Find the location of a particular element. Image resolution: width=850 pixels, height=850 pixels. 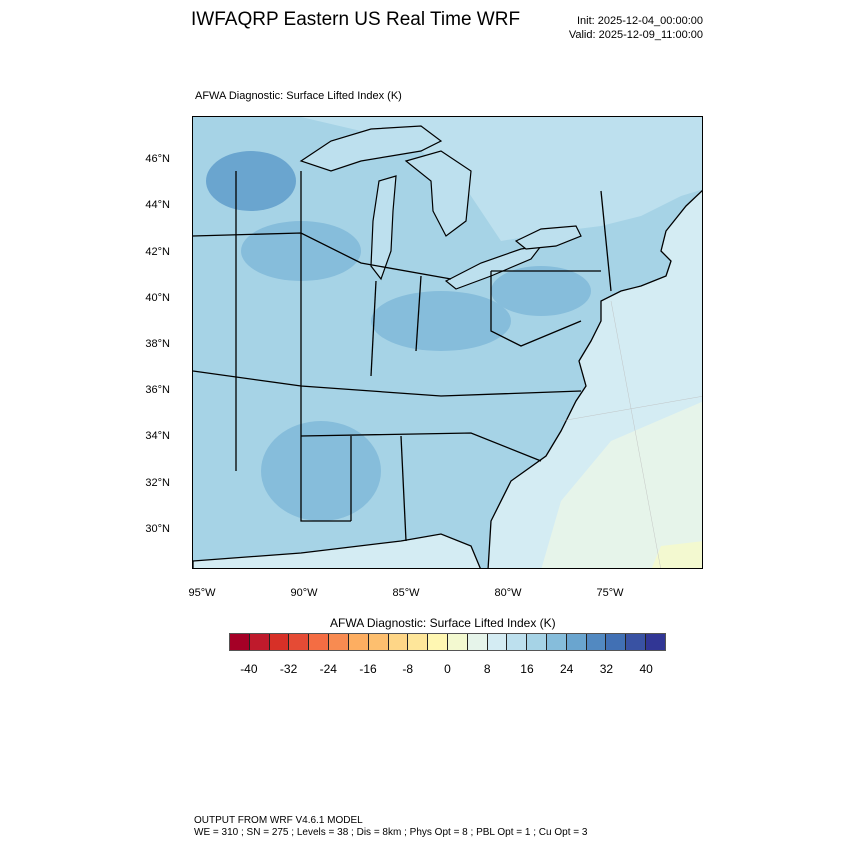

lat-label: 42°N is located at coordinates (157, 252).